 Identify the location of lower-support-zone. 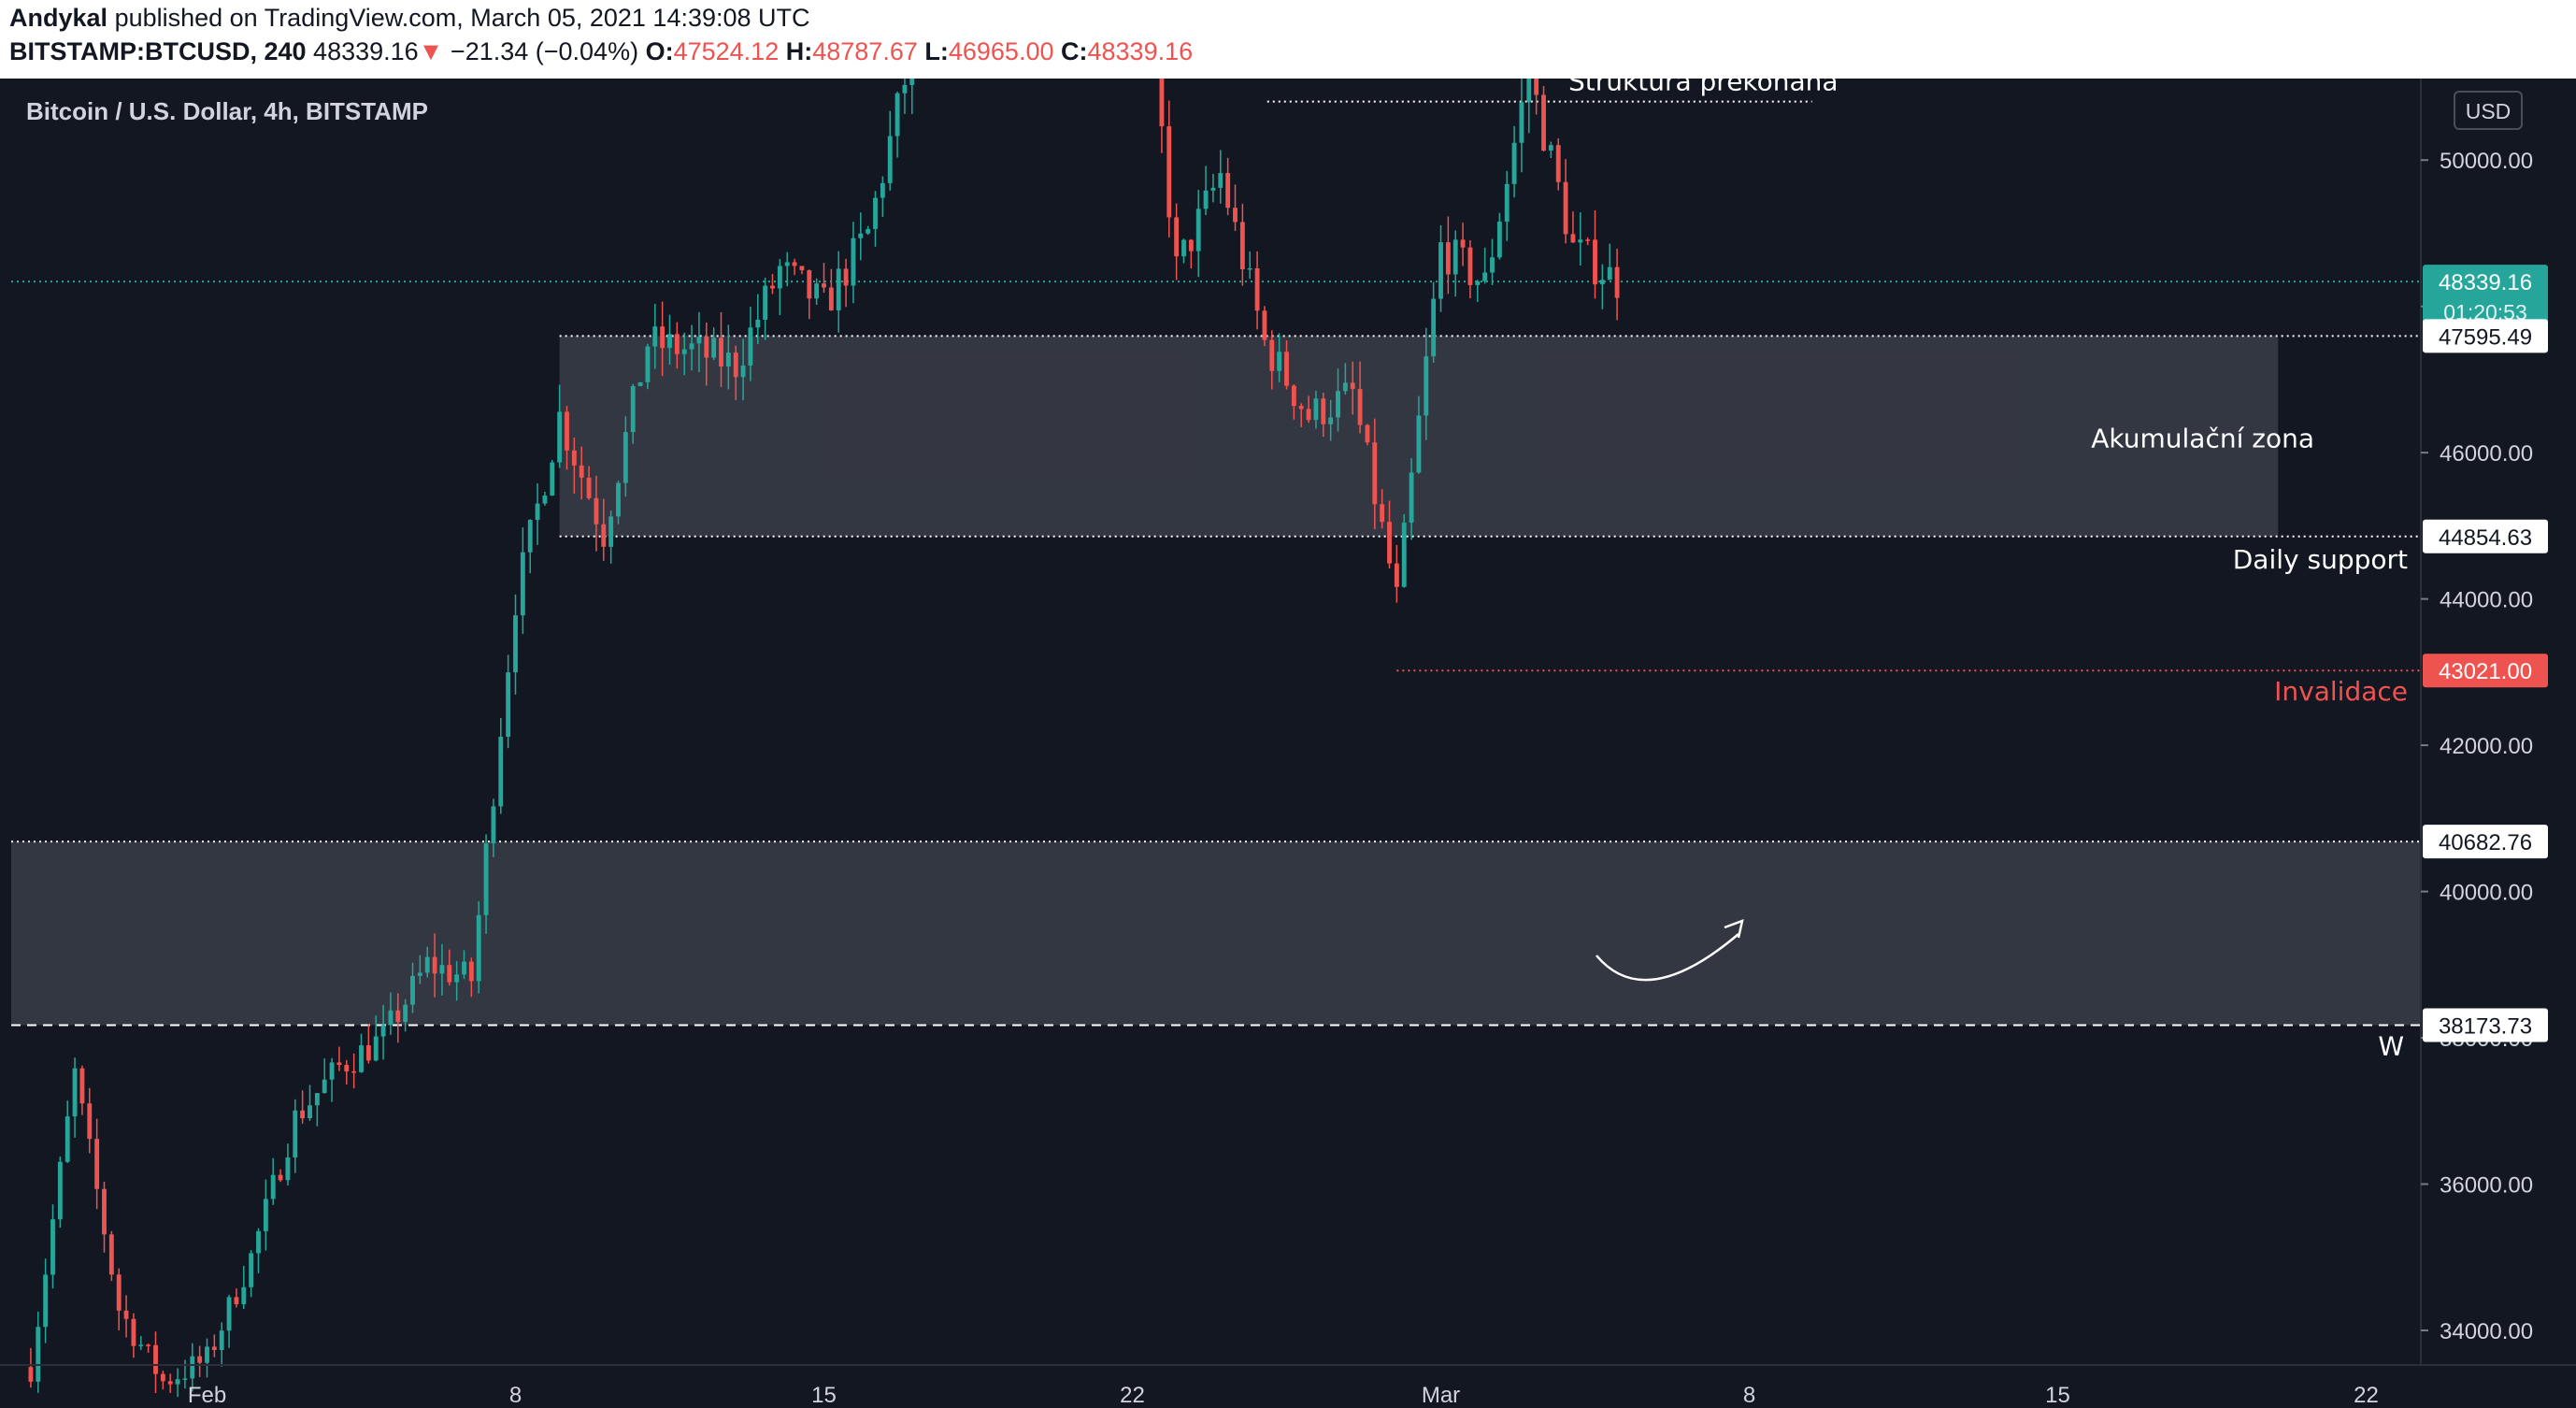
(1216, 933).